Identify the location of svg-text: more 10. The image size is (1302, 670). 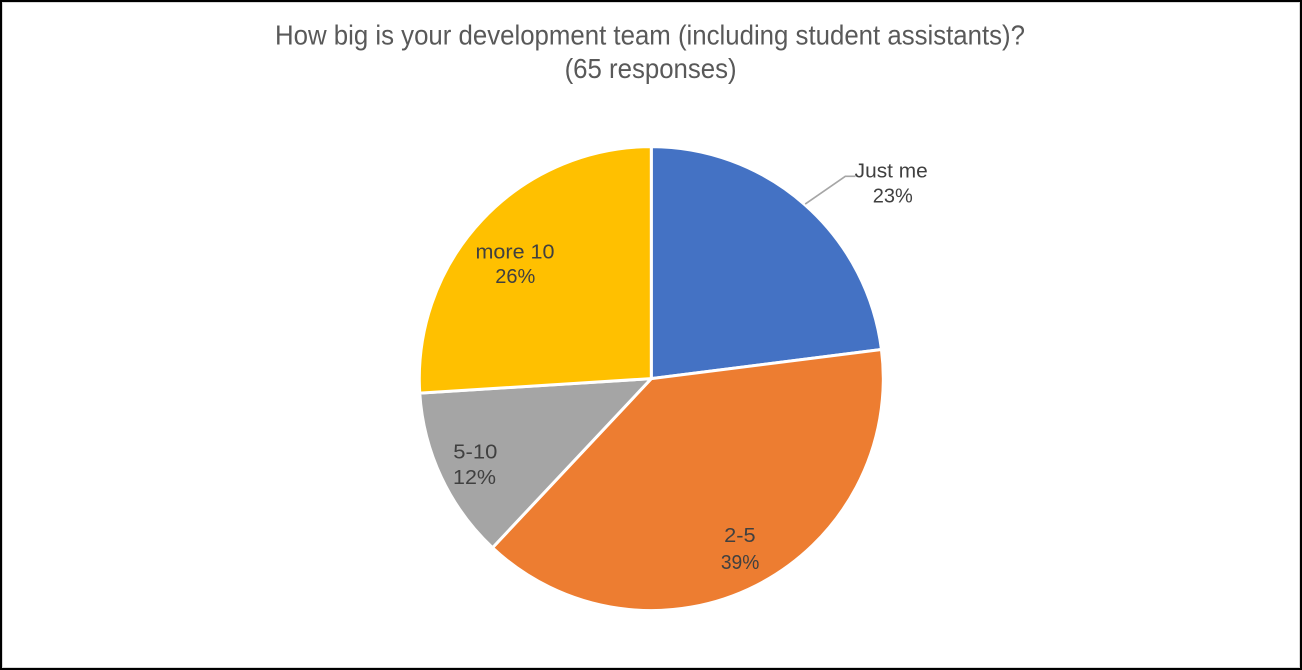
(515, 252).